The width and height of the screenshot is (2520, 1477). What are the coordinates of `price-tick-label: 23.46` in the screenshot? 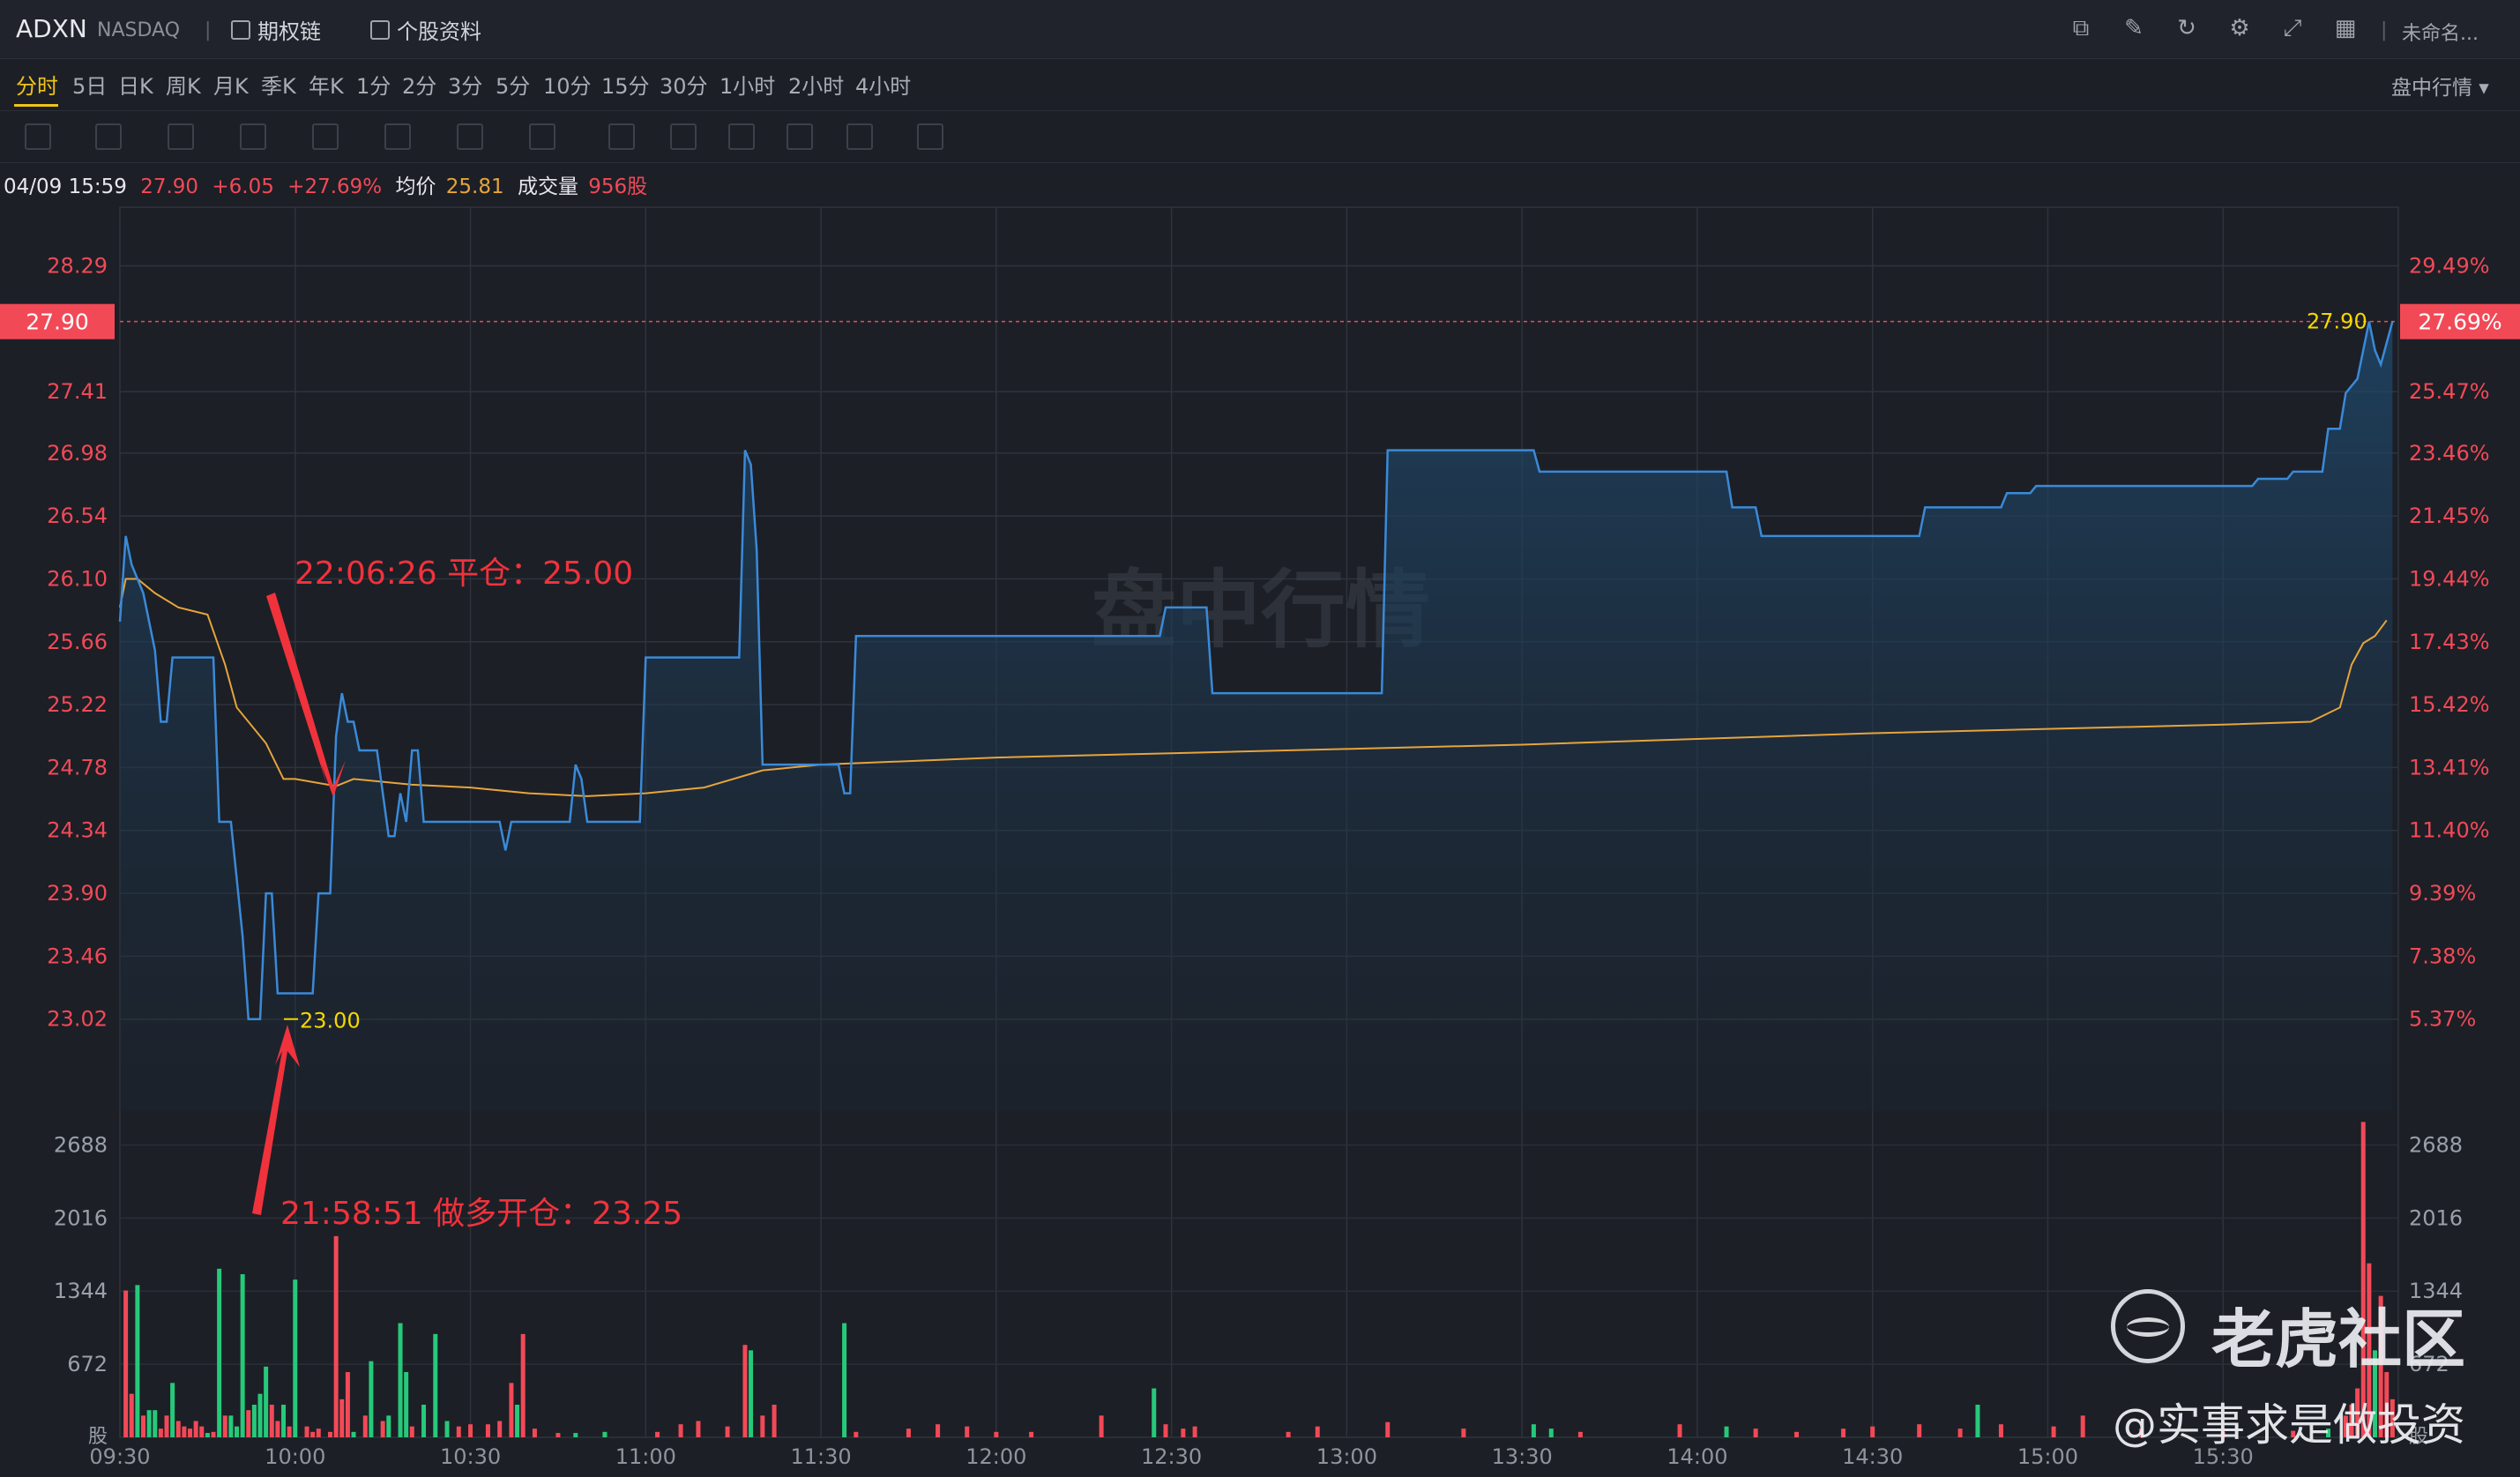 It's located at (77, 956).